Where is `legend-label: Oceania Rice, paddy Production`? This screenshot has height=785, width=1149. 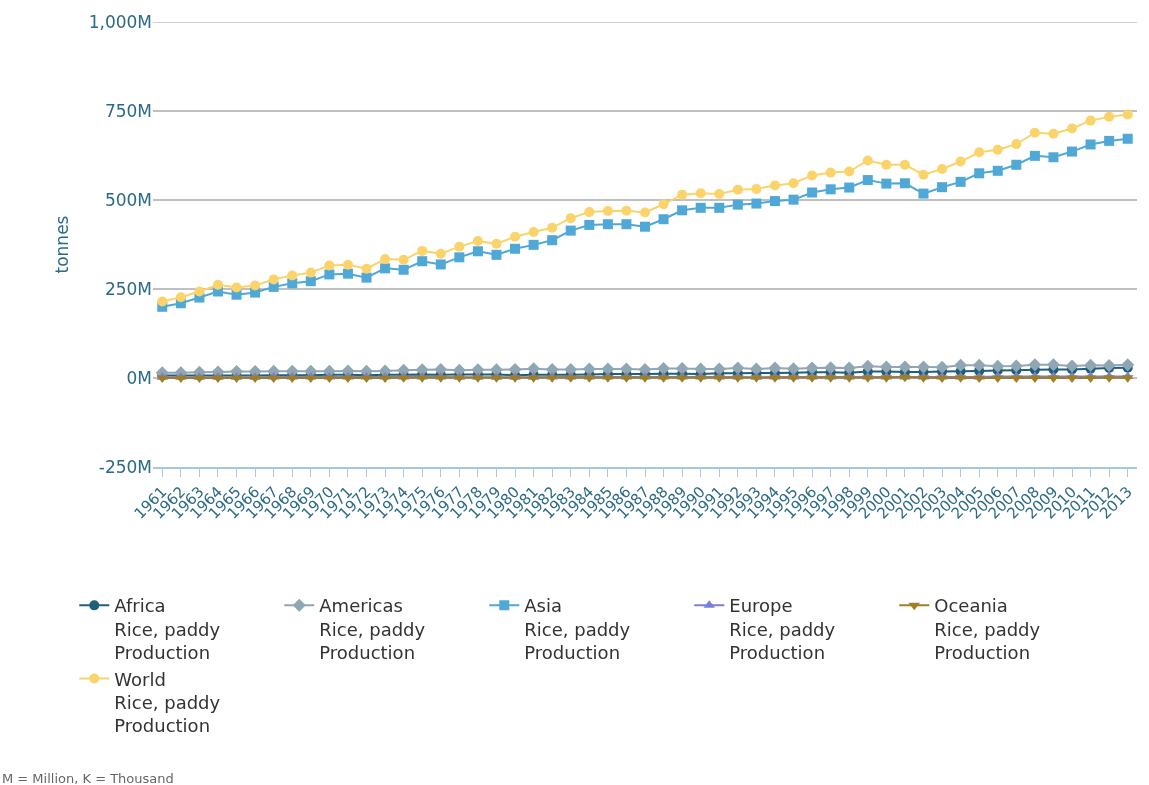
legend-label: Oceania Rice, paddy Production is located at coordinates (987, 629).